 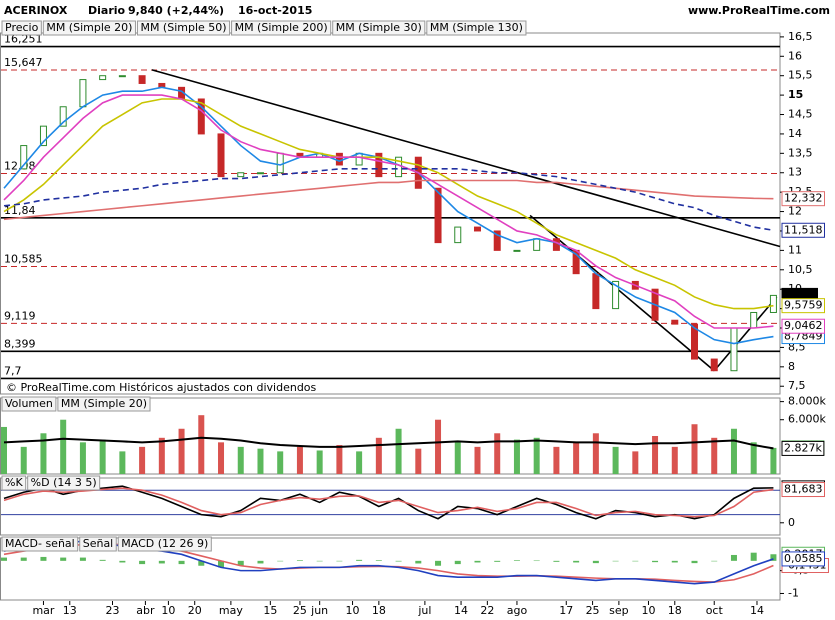 I want to click on legend-label: Precio, so click(x=22, y=27).